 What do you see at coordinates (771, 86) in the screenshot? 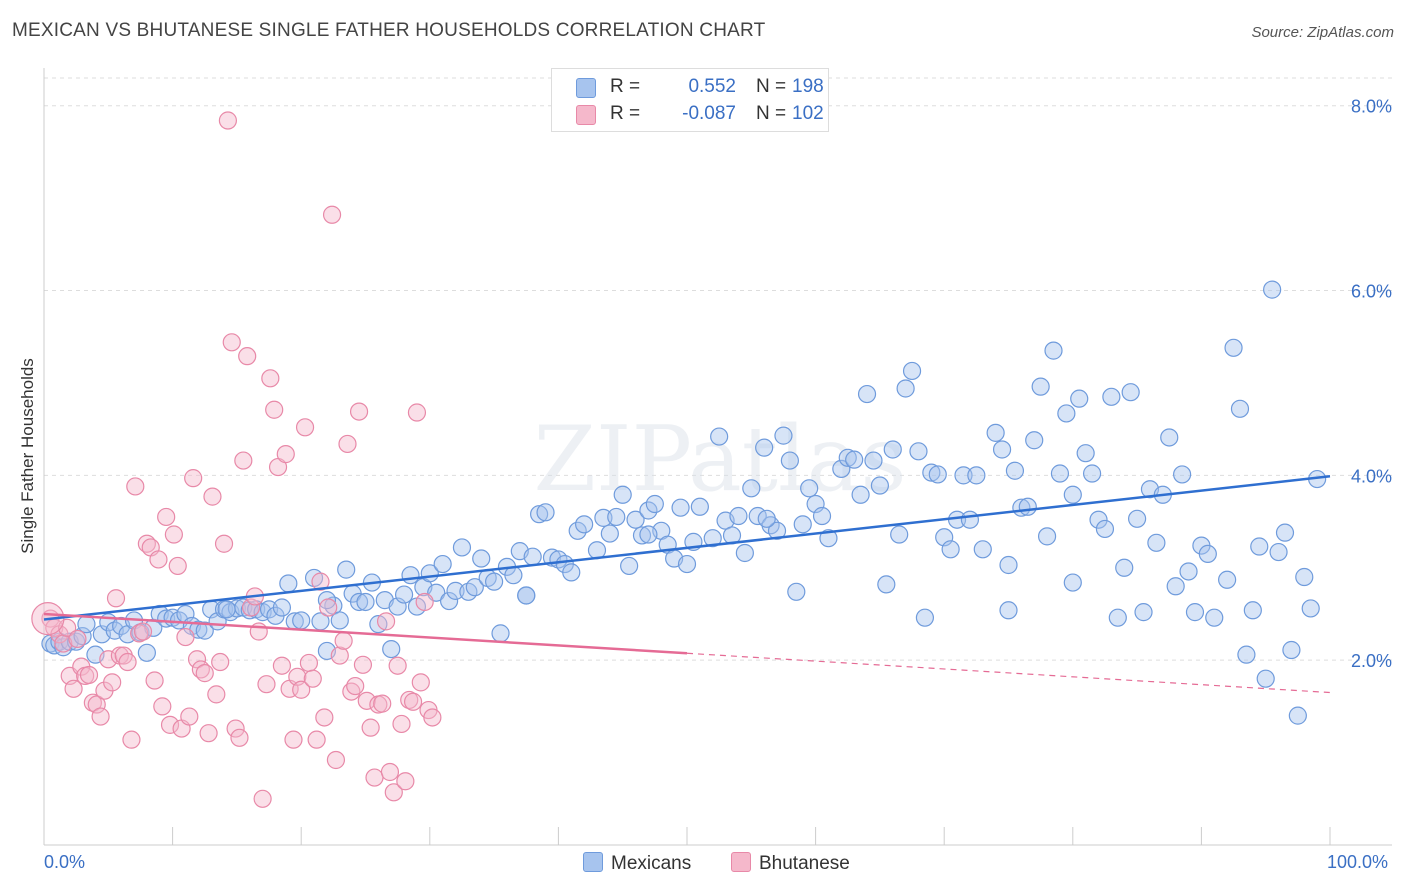
I see `legend-n-label: N =` at bounding box center [771, 86].